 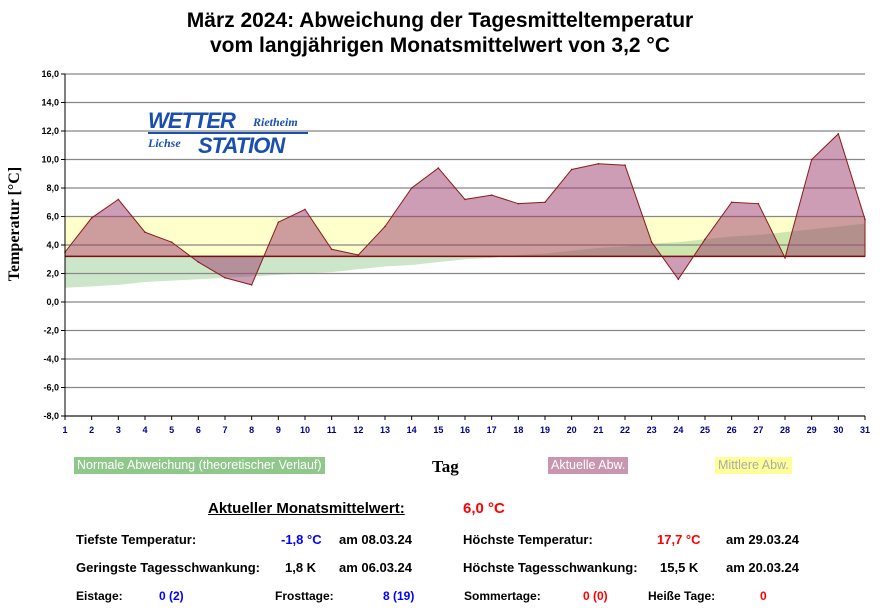 I want to click on frost-days-label: Frosttage:, so click(x=304, y=596).